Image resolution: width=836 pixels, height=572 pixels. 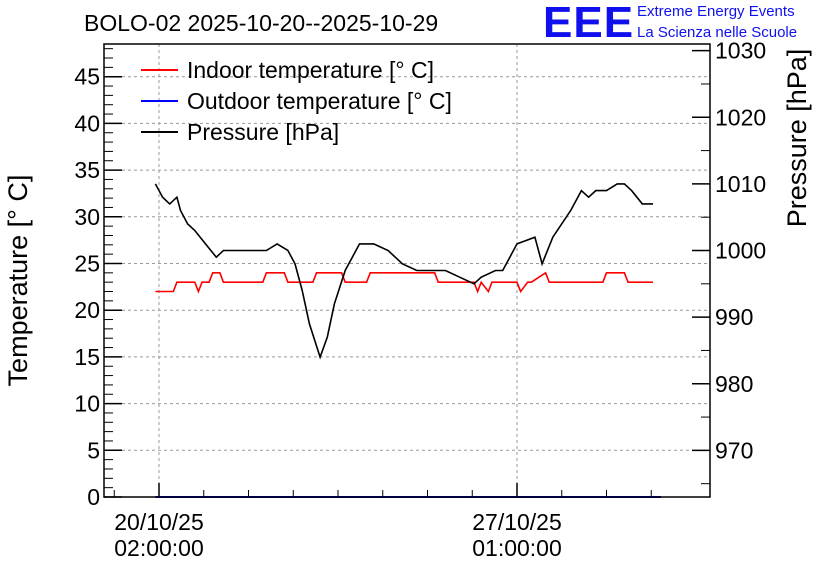 What do you see at coordinates (589, 23) in the screenshot?
I see `eee-logo: EEE` at bounding box center [589, 23].